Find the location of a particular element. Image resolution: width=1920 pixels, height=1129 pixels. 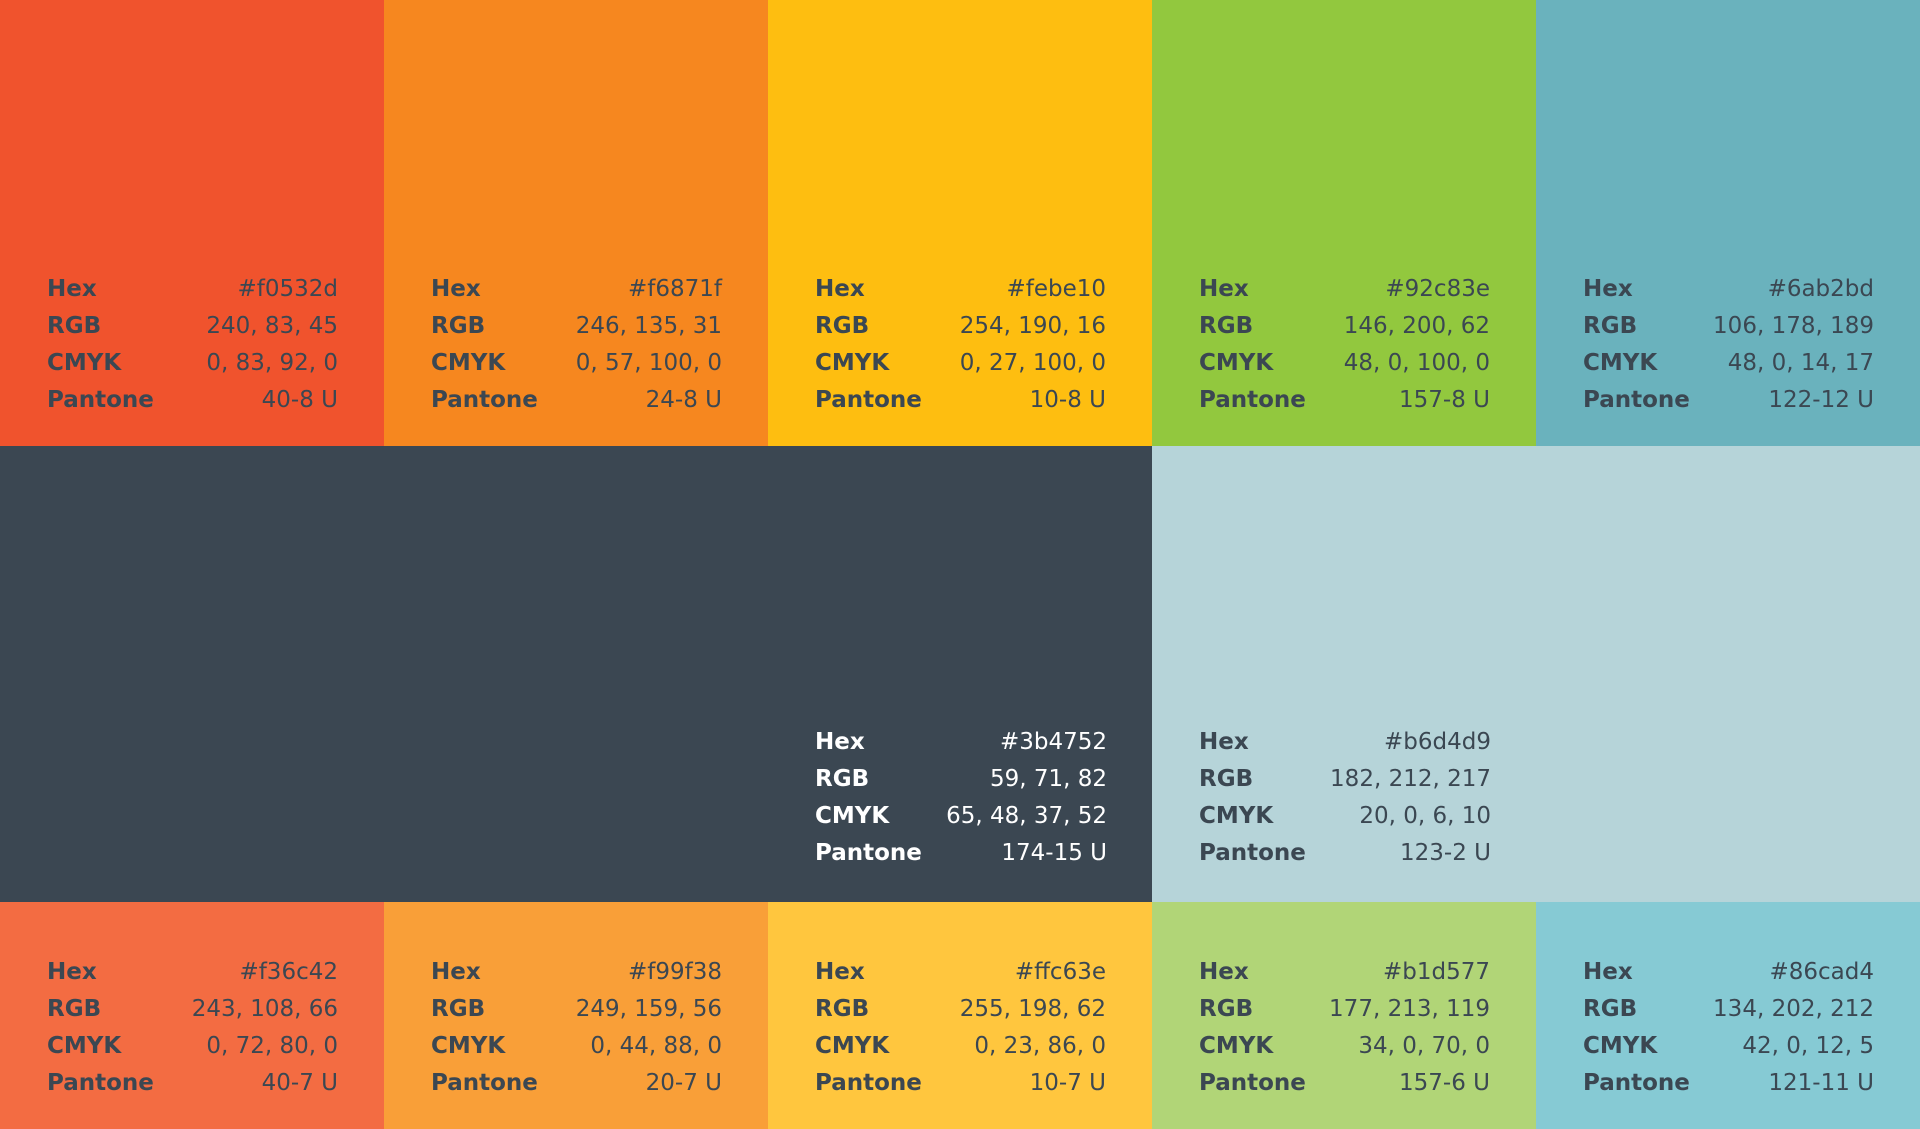

cmyk-value: 65, 48, 37, 52 is located at coordinates (1026, 816).